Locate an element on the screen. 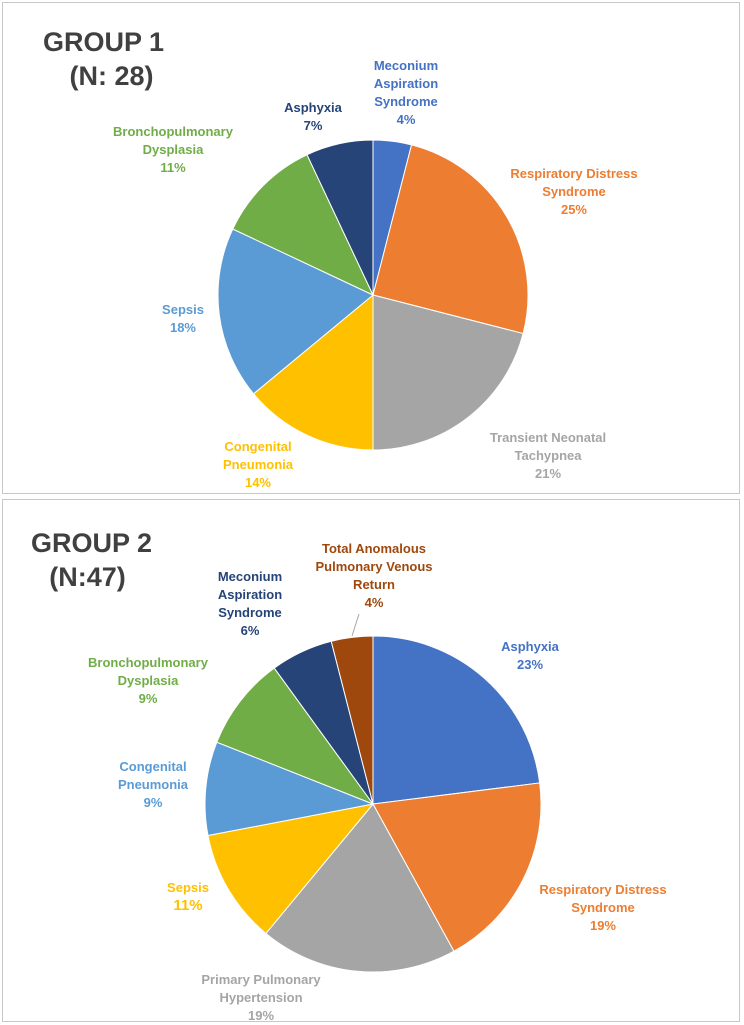  group1-slice-sepsis is located at coordinates (295, 311).